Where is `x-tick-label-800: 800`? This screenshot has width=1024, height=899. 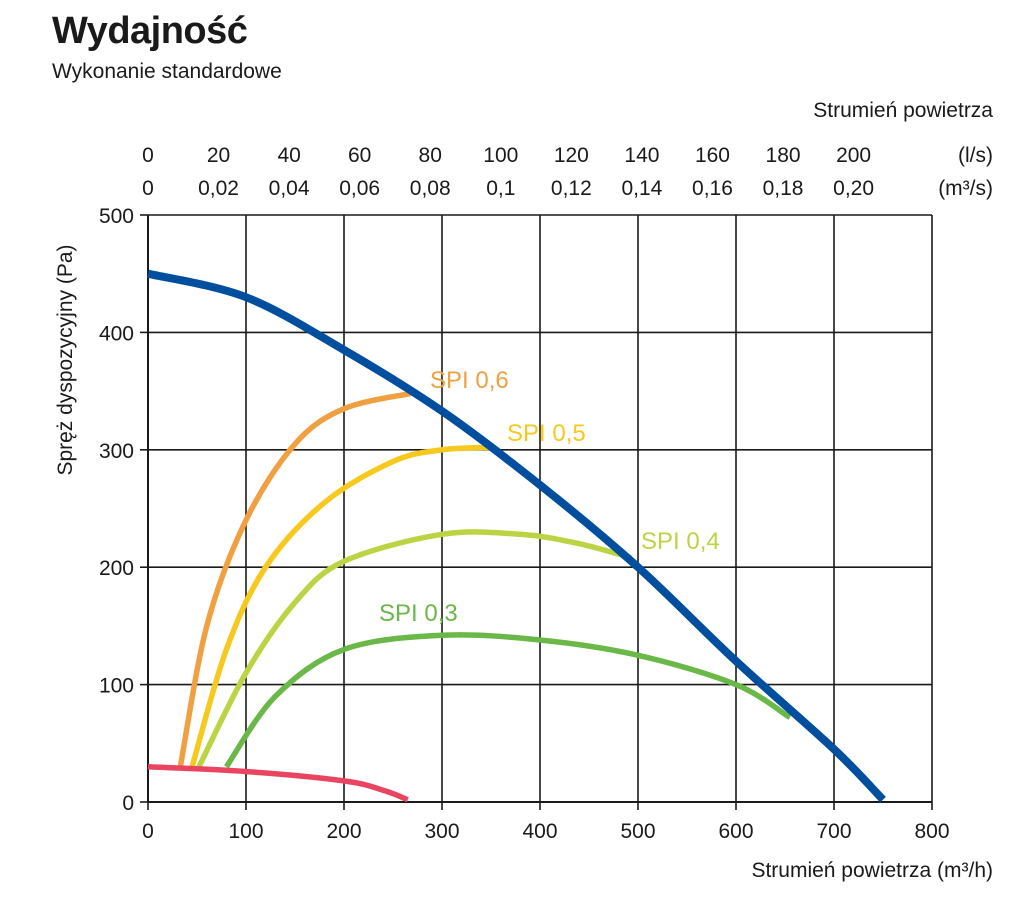 x-tick-label-800: 800 is located at coordinates (931, 831).